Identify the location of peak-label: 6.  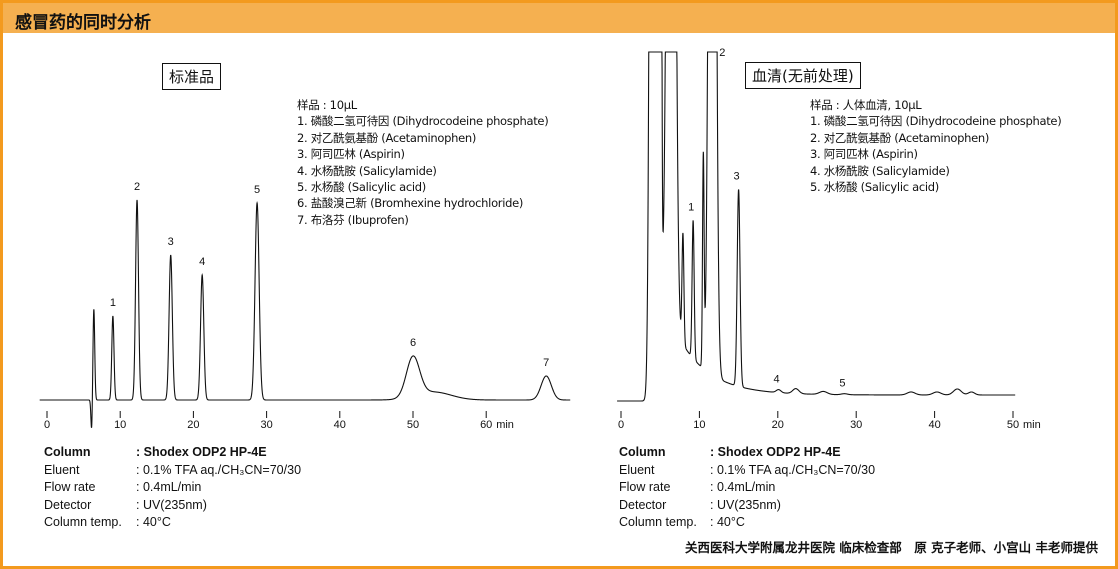
(413, 343).